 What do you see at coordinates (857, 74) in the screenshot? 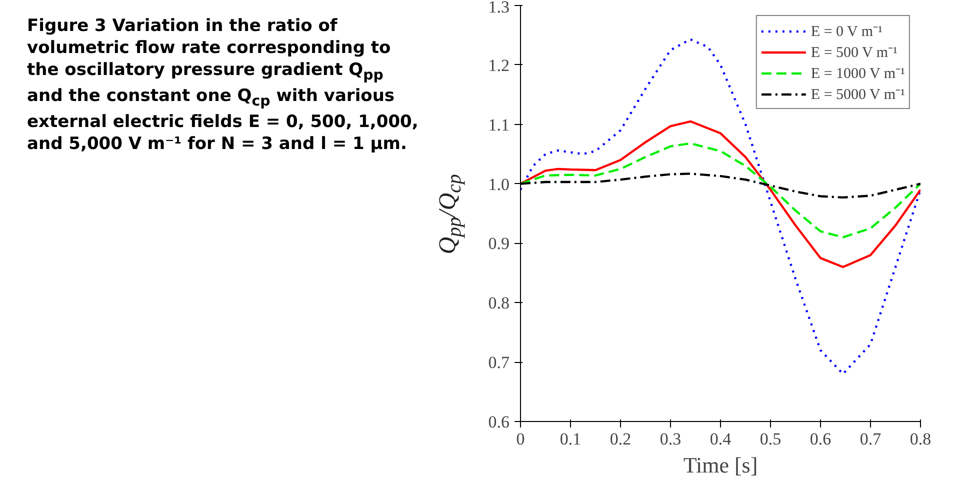
I see `legend-label: E = 1000 V m⁻¹` at bounding box center [857, 74].